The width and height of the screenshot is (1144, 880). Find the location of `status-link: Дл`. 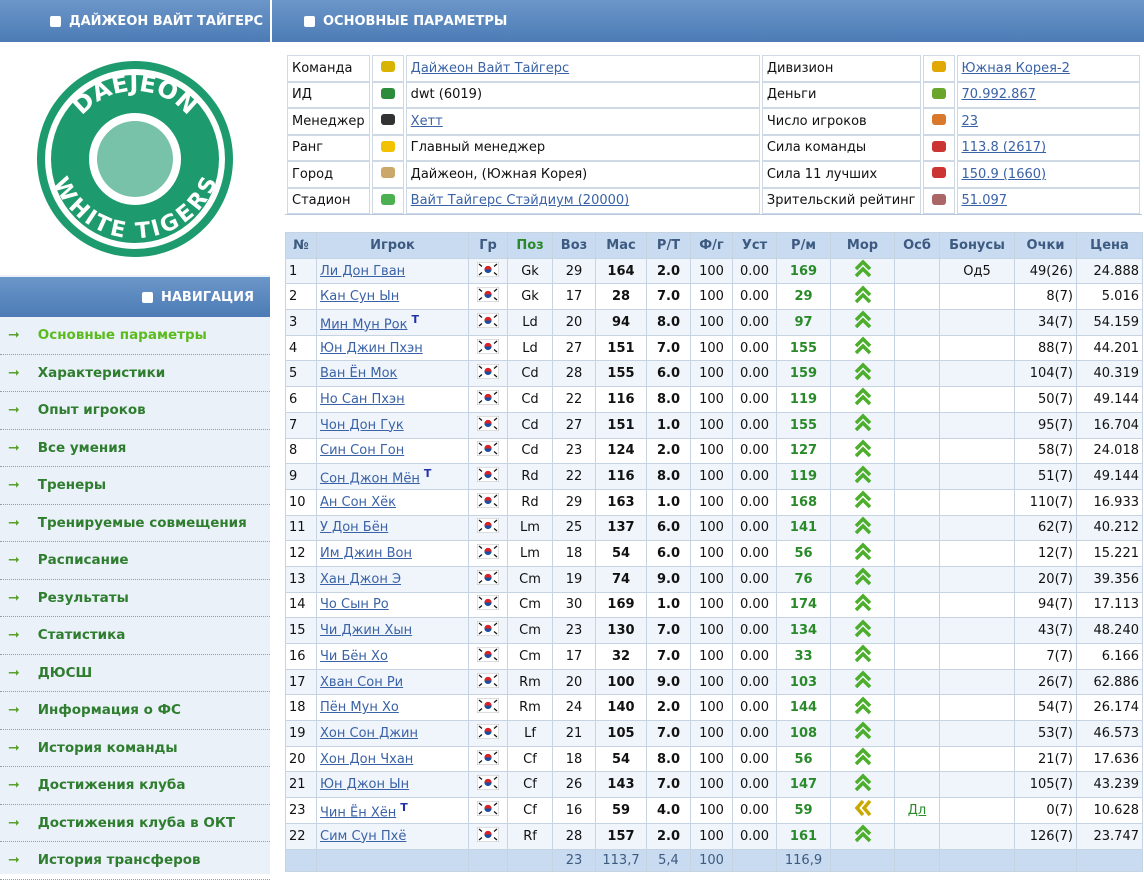

status-link: Дл is located at coordinates (917, 810).